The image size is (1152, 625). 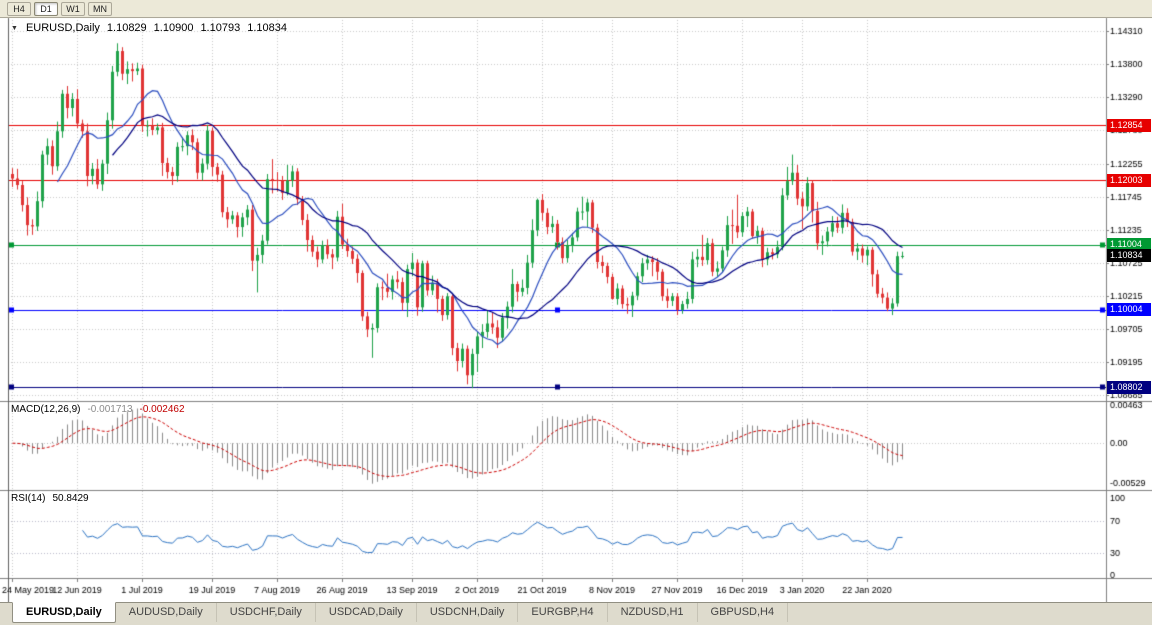 I want to click on chart-tab-eurusd: EURUSD,Daily, so click(x=64, y=612).